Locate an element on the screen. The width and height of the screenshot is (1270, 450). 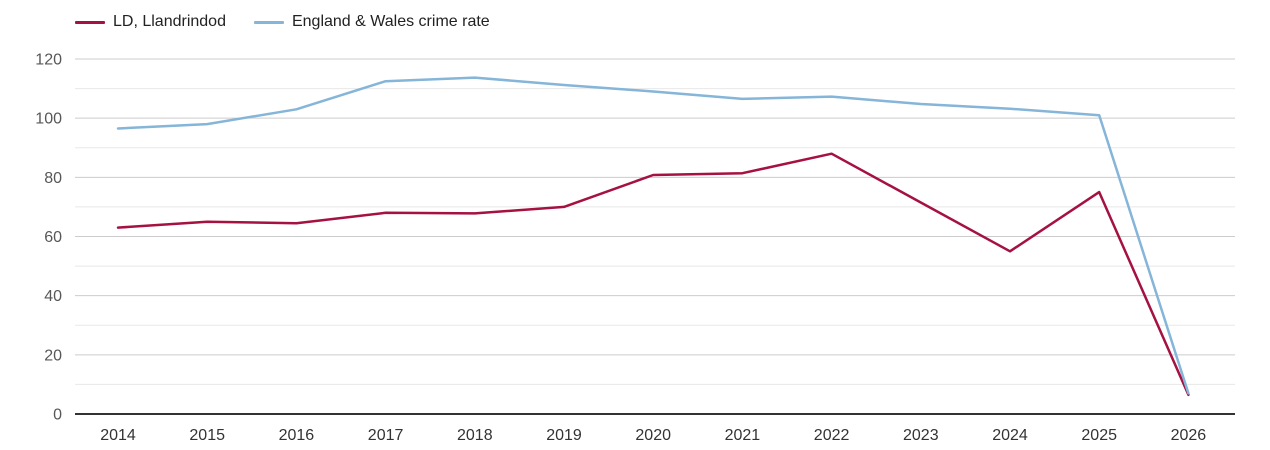
legend-item-england-wales: England & Wales crime rate is located at coordinates (371, 22).